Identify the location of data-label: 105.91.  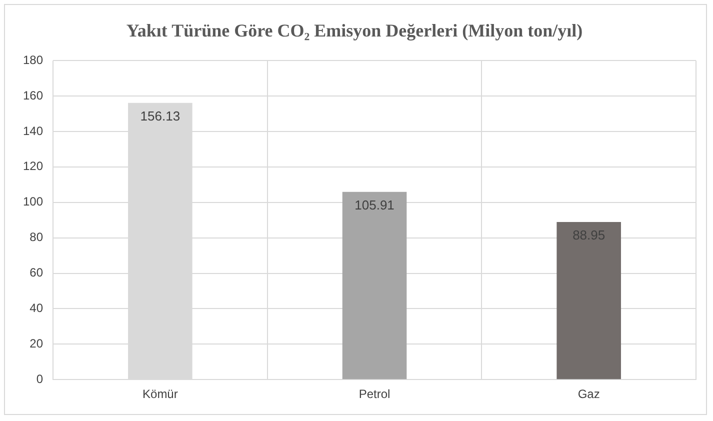
(374, 204).